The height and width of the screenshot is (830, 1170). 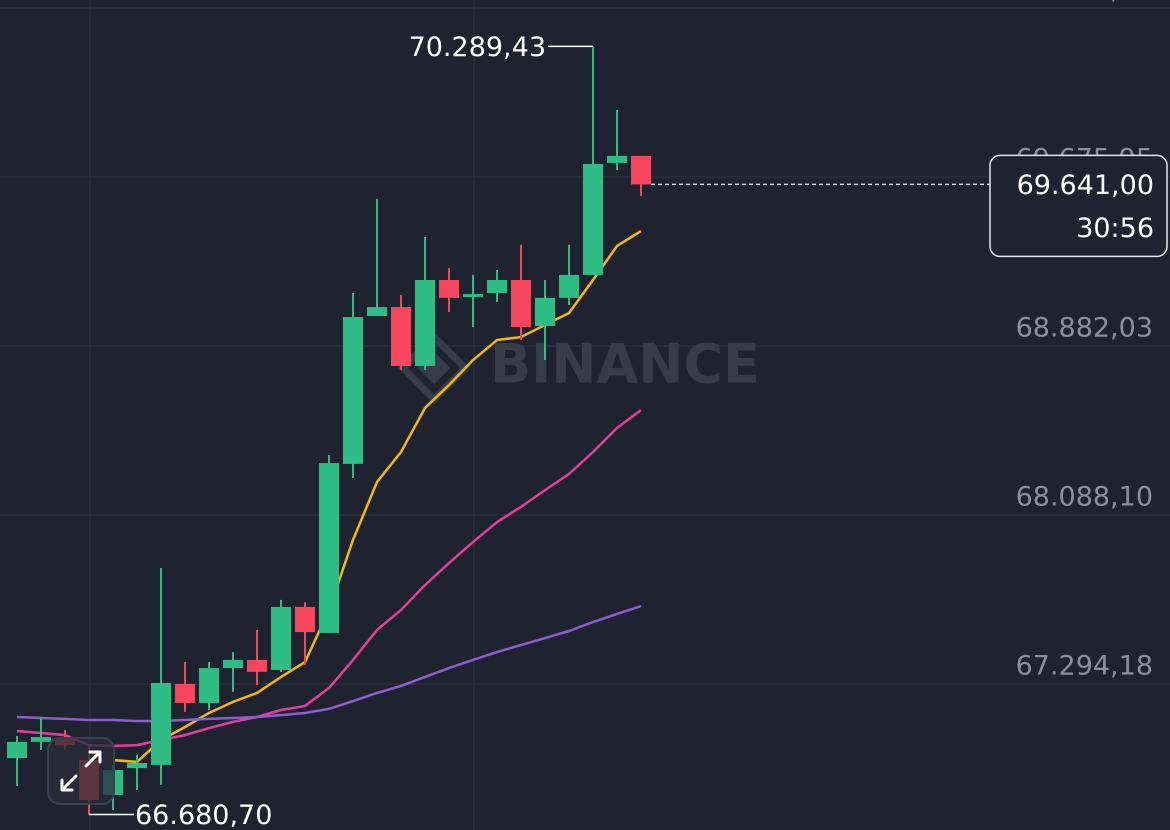 What do you see at coordinates (203, 815) in the screenshot?
I see `min-label: 66.680,70` at bounding box center [203, 815].